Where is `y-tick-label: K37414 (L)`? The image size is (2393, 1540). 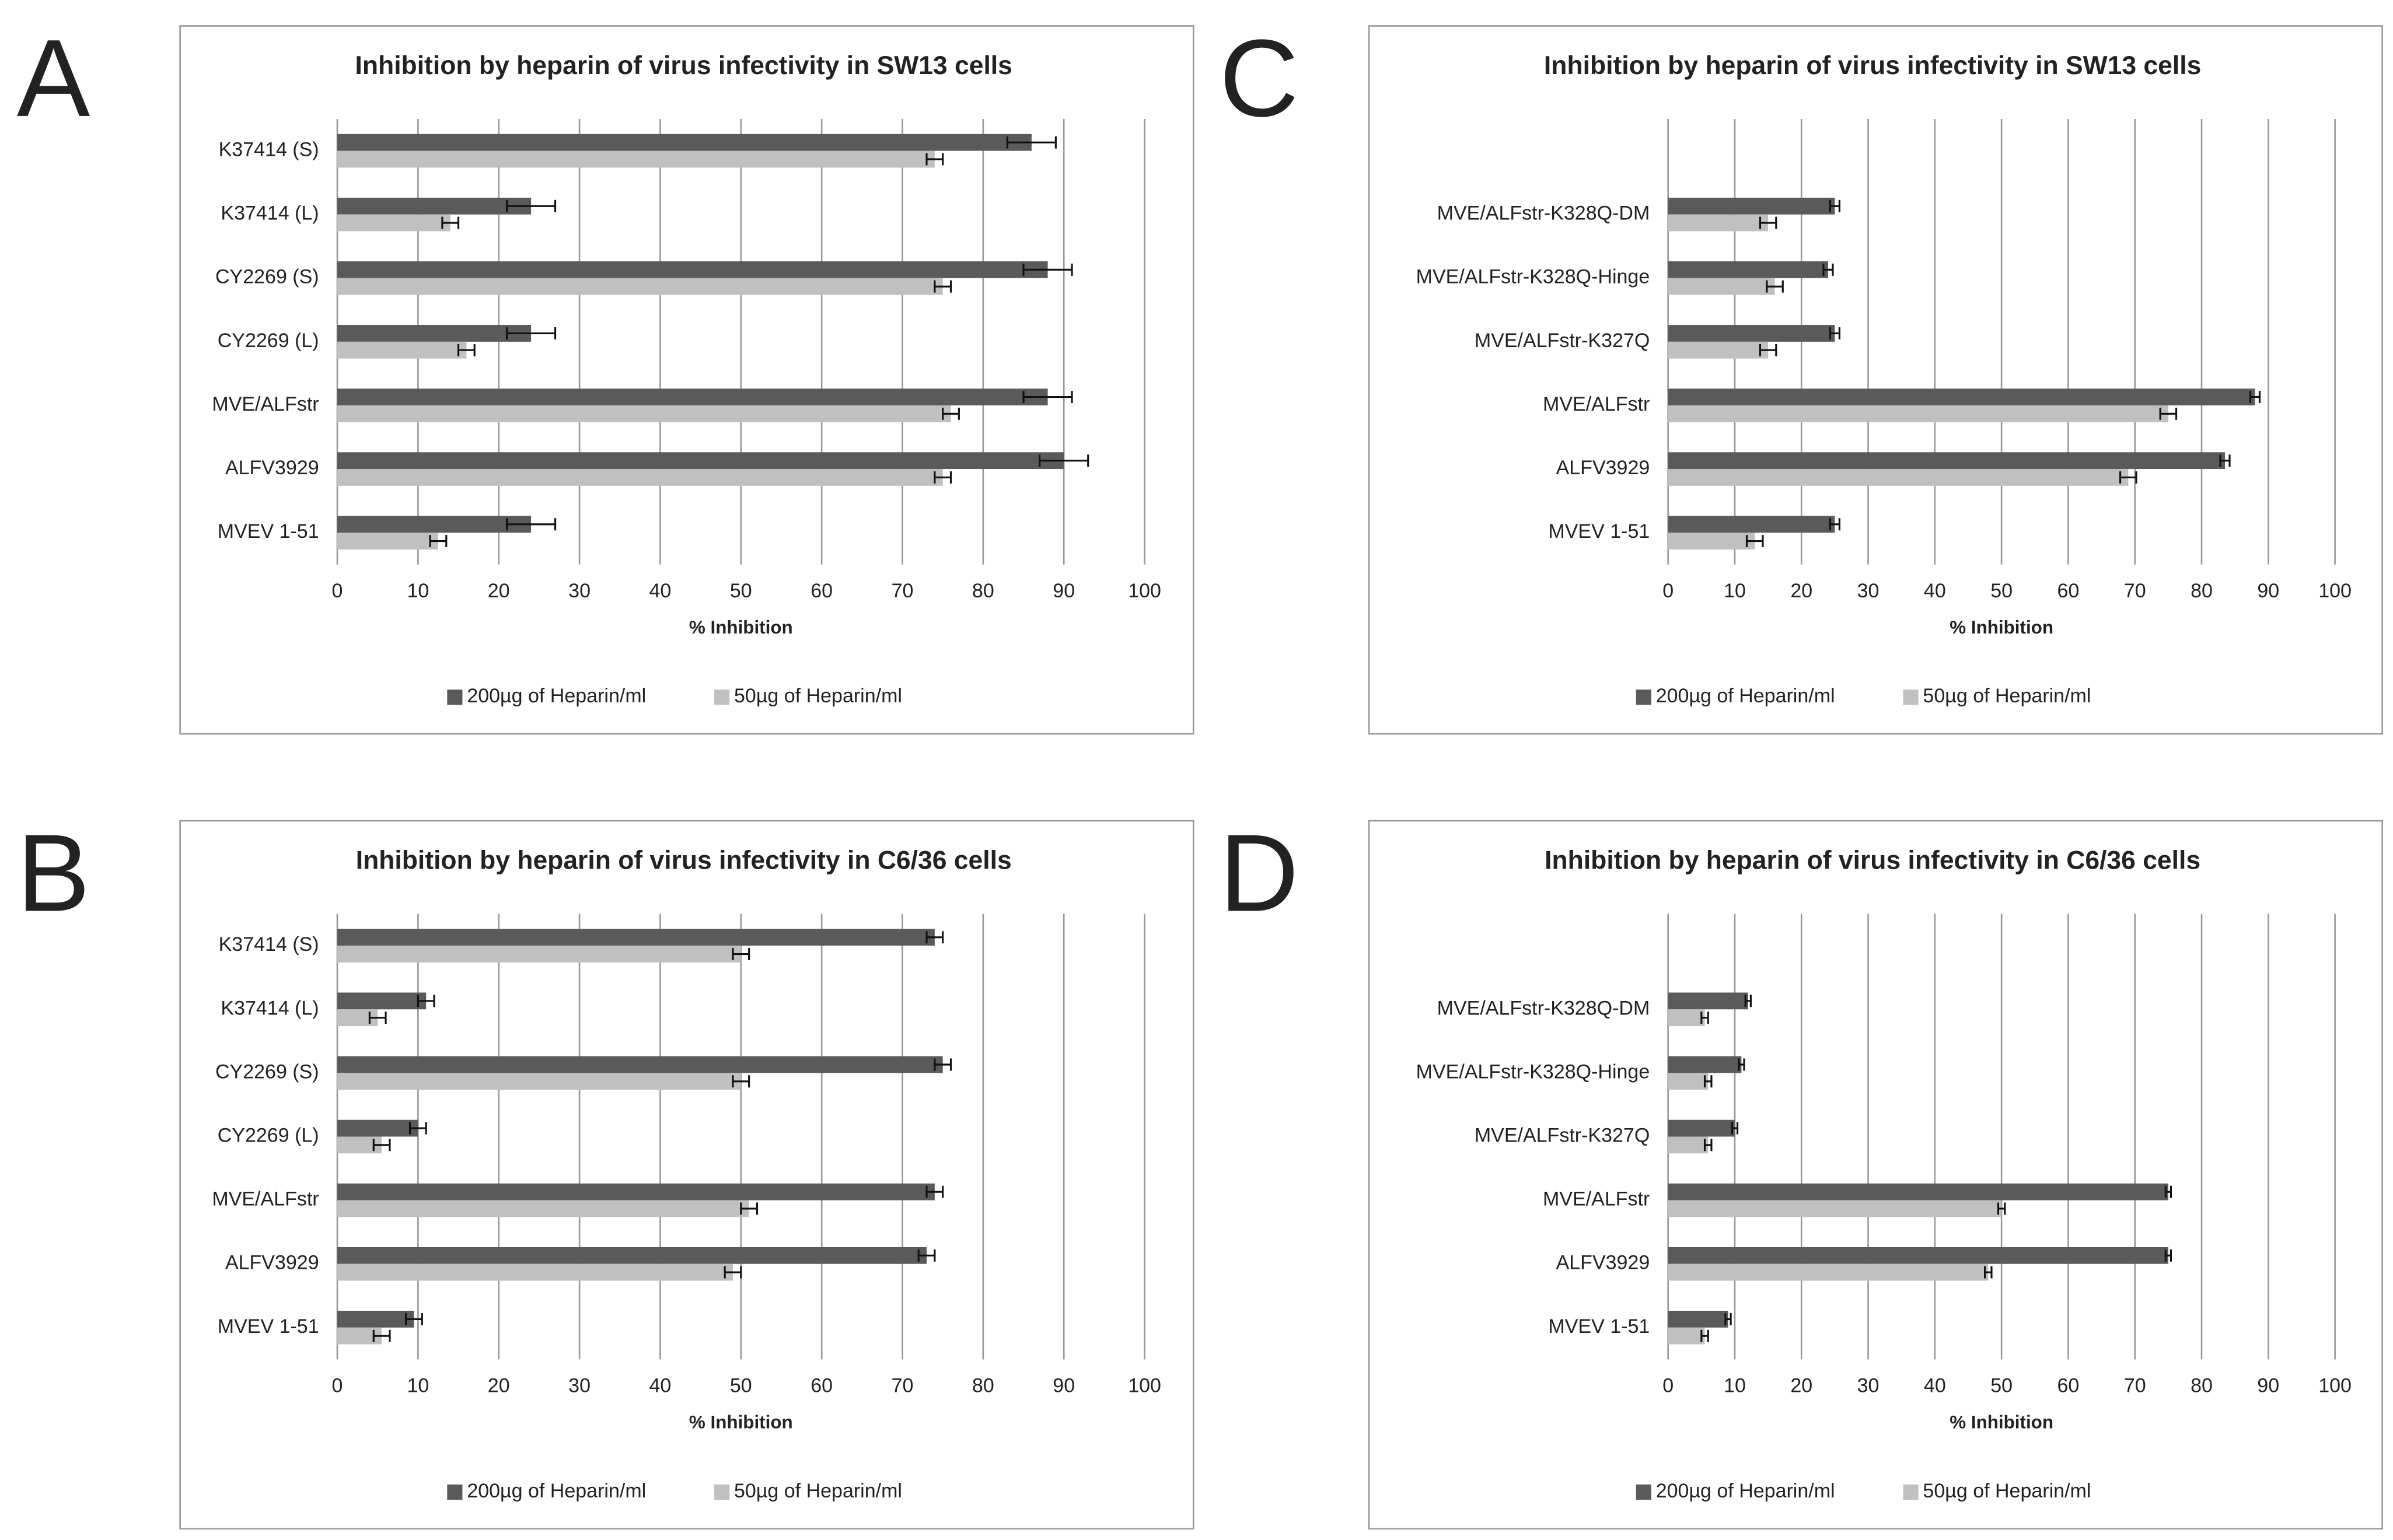
y-tick-label: K37414 (L) is located at coordinates (270, 1008).